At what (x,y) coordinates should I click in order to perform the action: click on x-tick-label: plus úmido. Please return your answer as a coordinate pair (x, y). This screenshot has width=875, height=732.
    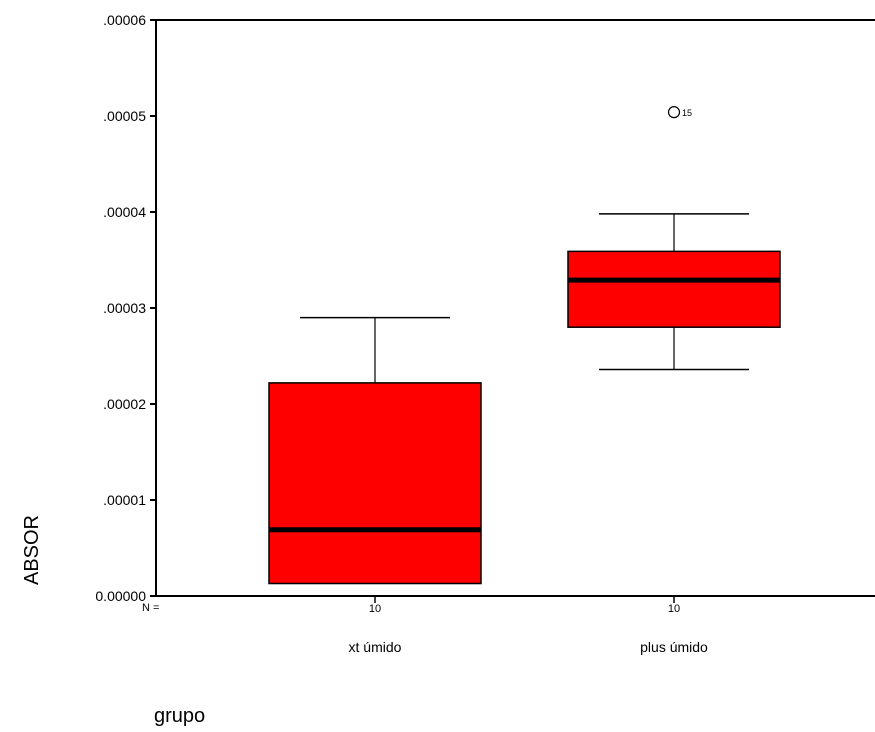
    Looking at the image, I should click on (674, 647).